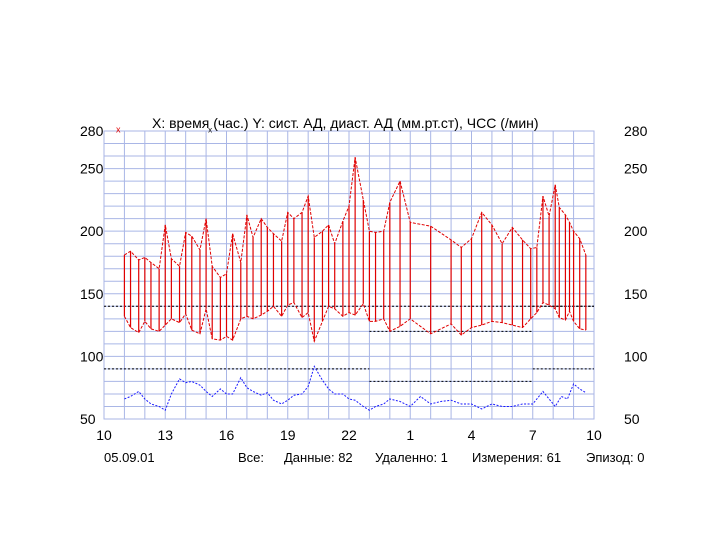 The image size is (720, 540). What do you see at coordinates (355, 218) in the screenshot?
I see `systolic-line` at bounding box center [355, 218].